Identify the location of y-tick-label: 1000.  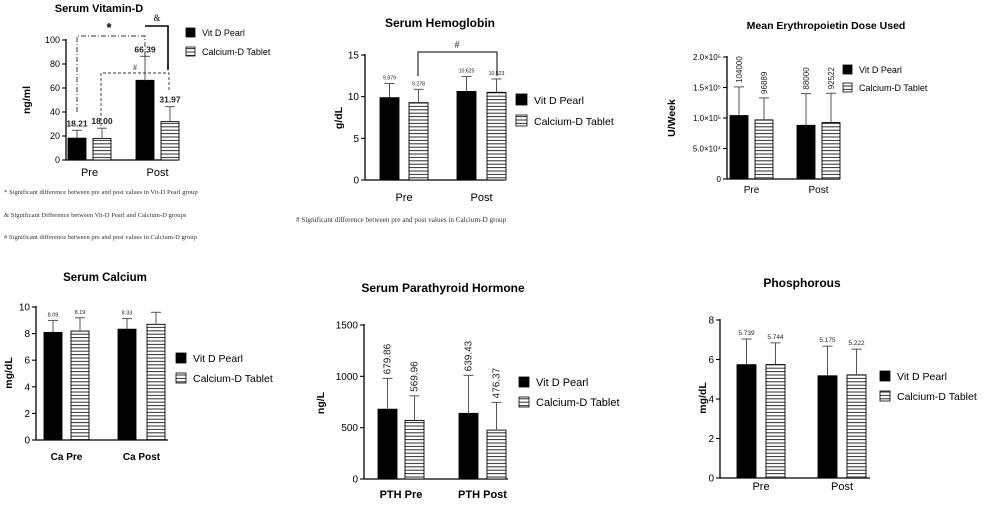
(347, 377).